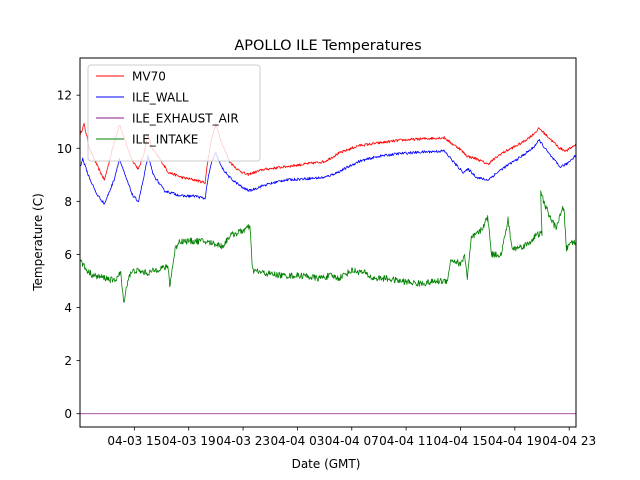 This screenshot has width=640, height=480. Describe the element at coordinates (352, 441) in the screenshot. I see `x-tick-label: 04-04 07` at that location.